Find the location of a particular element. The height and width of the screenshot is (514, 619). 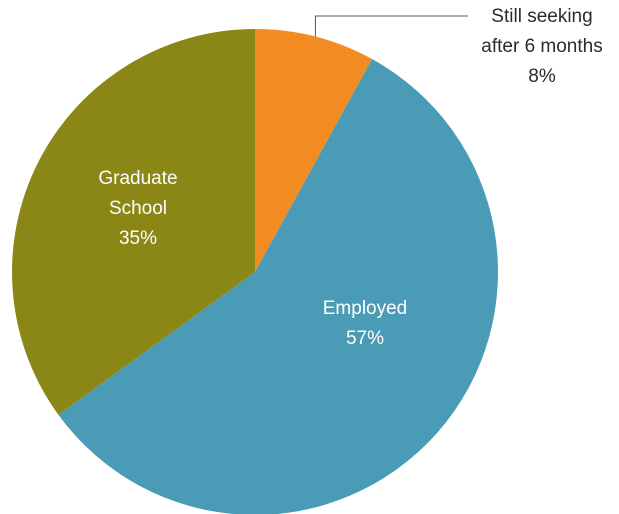

slice-name-label-employed: Employed is located at coordinates (365, 308).